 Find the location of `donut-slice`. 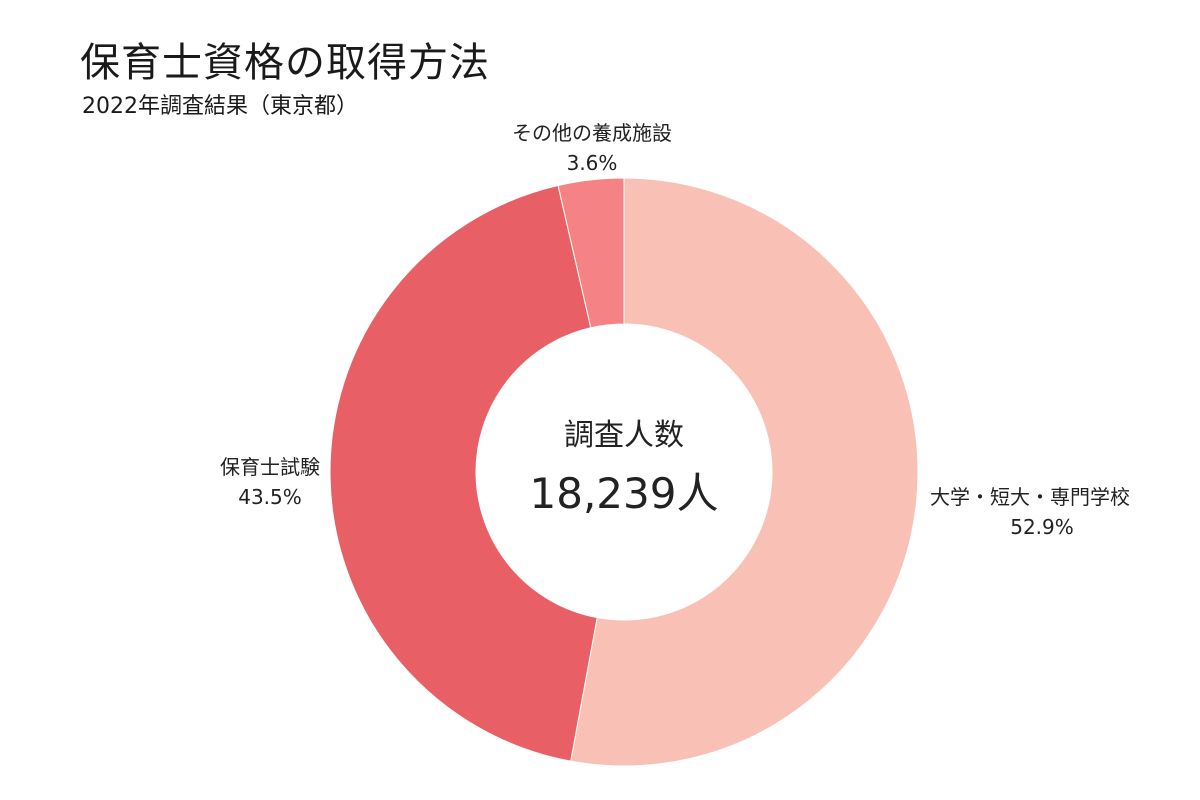

donut-slice is located at coordinates (591, 253).